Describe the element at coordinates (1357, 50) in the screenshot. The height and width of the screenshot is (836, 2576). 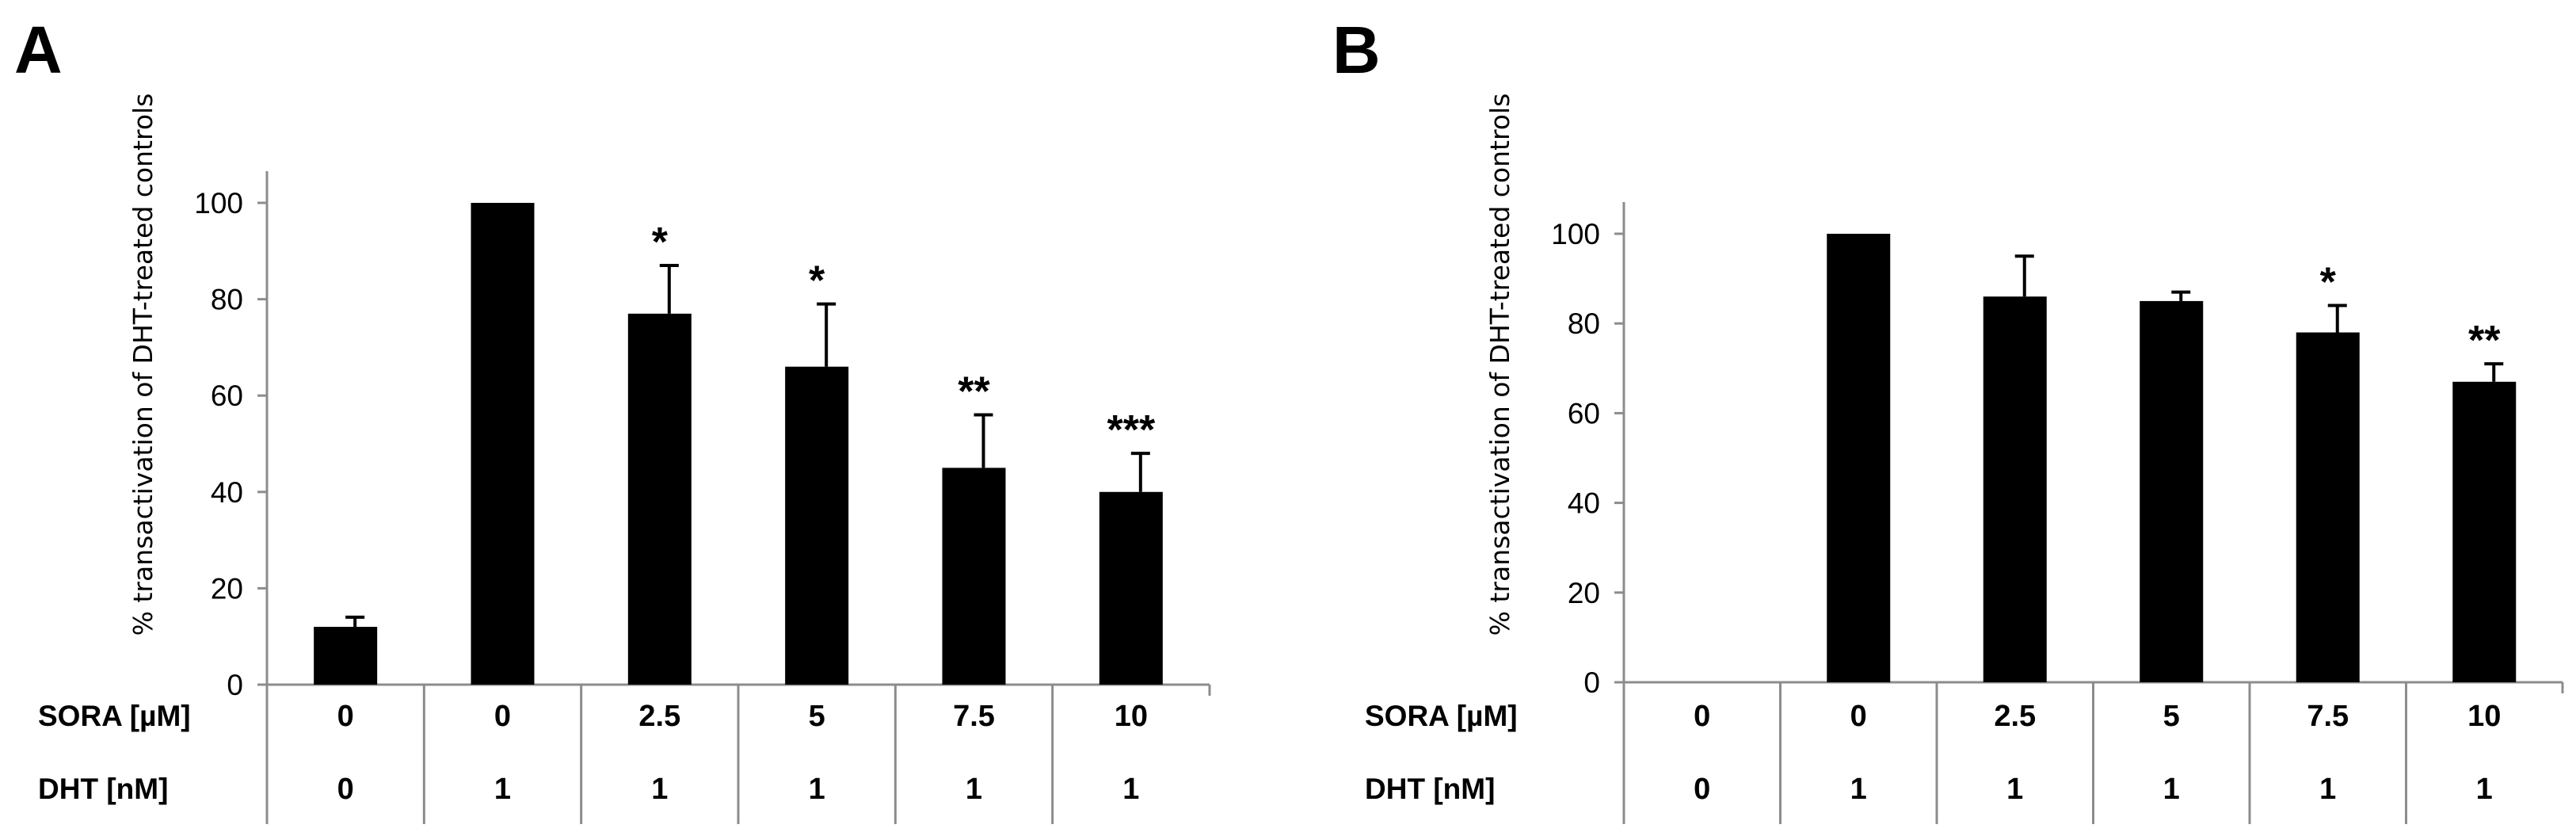
I see `panel-label: B` at that location.